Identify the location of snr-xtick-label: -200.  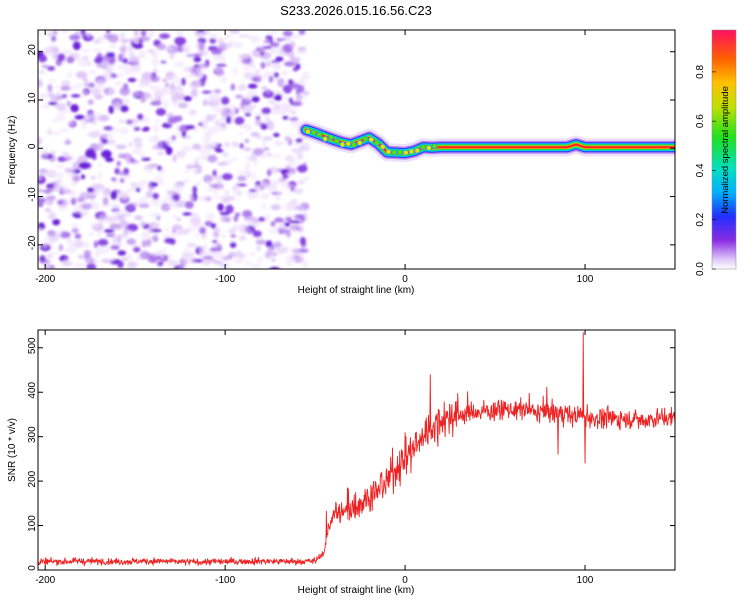
(45, 580).